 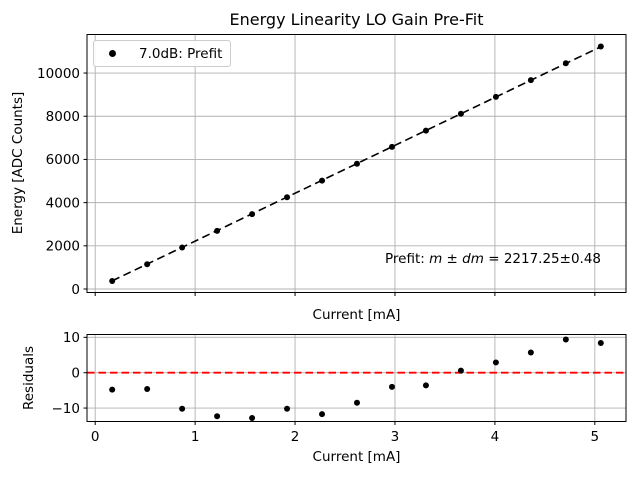 I want to click on y-tick-label: −10, so click(x=66, y=409).